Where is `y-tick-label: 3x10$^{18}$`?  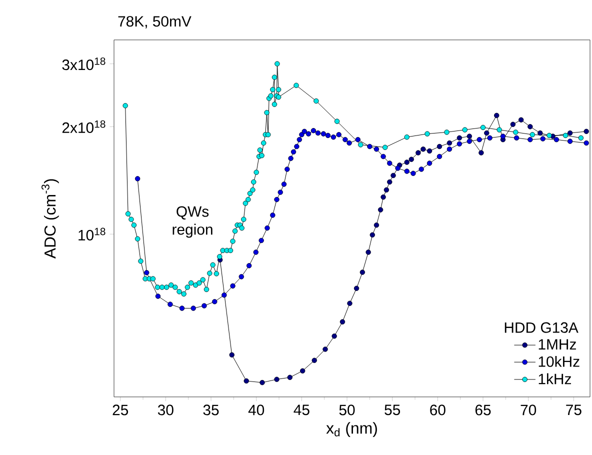
y-tick-label: 3x10$^{18}$ is located at coordinates (84, 63).